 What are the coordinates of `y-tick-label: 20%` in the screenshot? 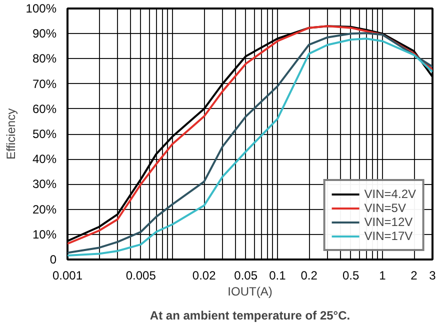 It's located at (44, 209).